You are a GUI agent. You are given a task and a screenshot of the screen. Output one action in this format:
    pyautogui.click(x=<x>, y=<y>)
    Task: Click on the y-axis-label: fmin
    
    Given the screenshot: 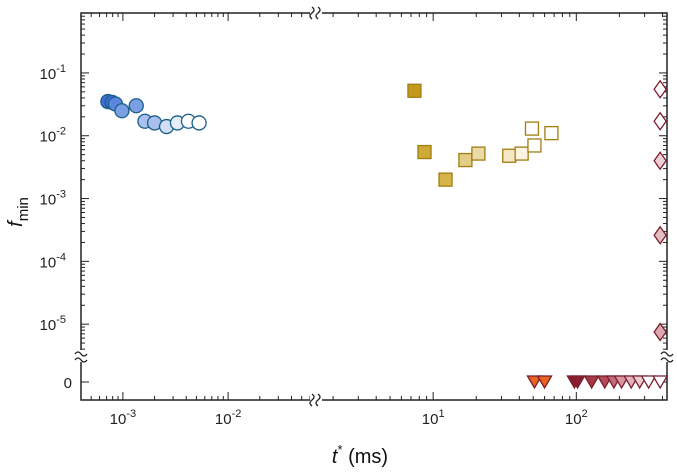 What is the action you would take?
    pyautogui.click(x=18, y=212)
    